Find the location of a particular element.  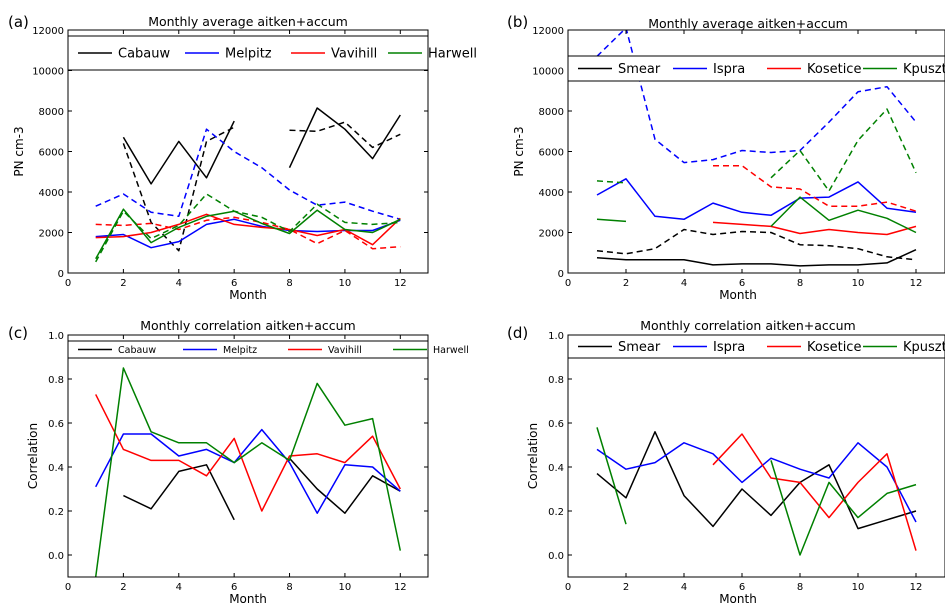

legend-label: Kosetice is located at coordinates (834, 69).